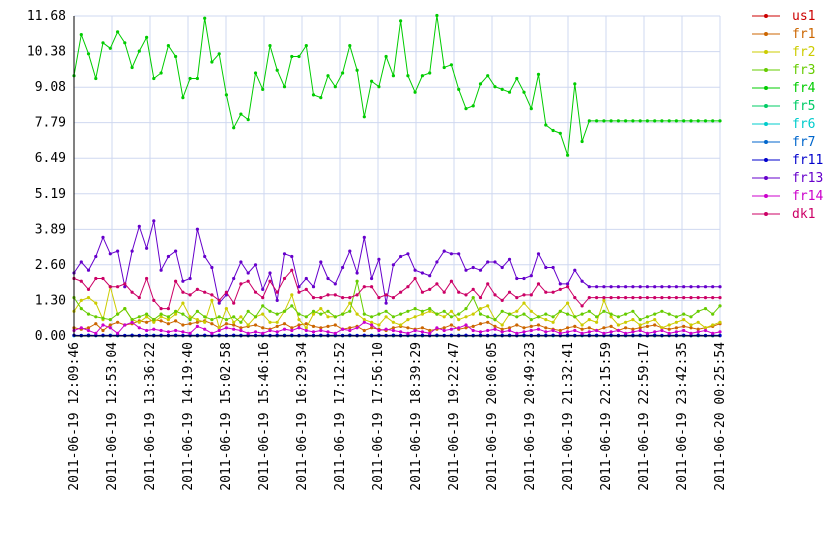  What do you see at coordinates (783, 52) in the screenshot?
I see `legend-item-fr2: fr2` at bounding box center [783, 52].